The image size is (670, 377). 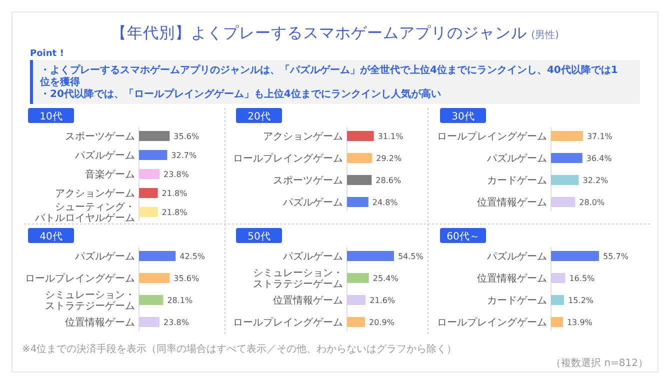 I want to click on text: （複数選択 n=812）, so click(x=599, y=363).